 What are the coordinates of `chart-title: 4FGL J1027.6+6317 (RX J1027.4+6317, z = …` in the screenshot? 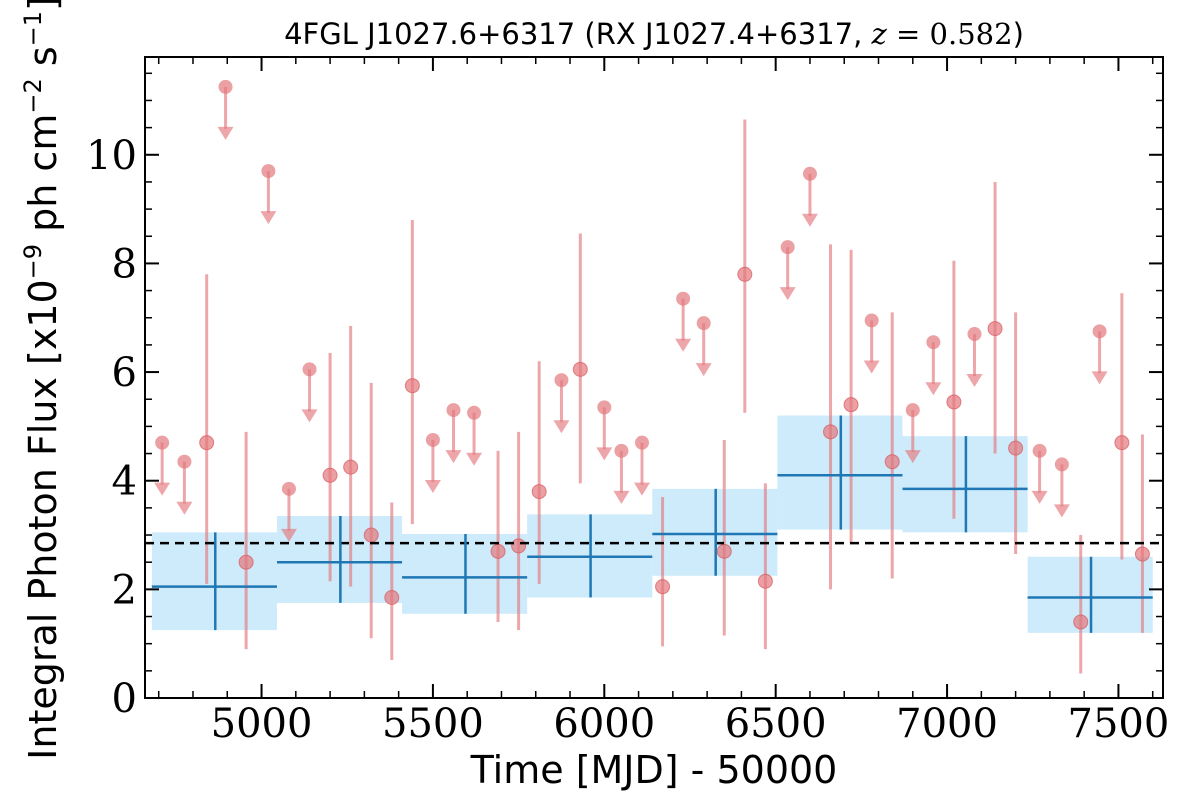 It's located at (654, 34).